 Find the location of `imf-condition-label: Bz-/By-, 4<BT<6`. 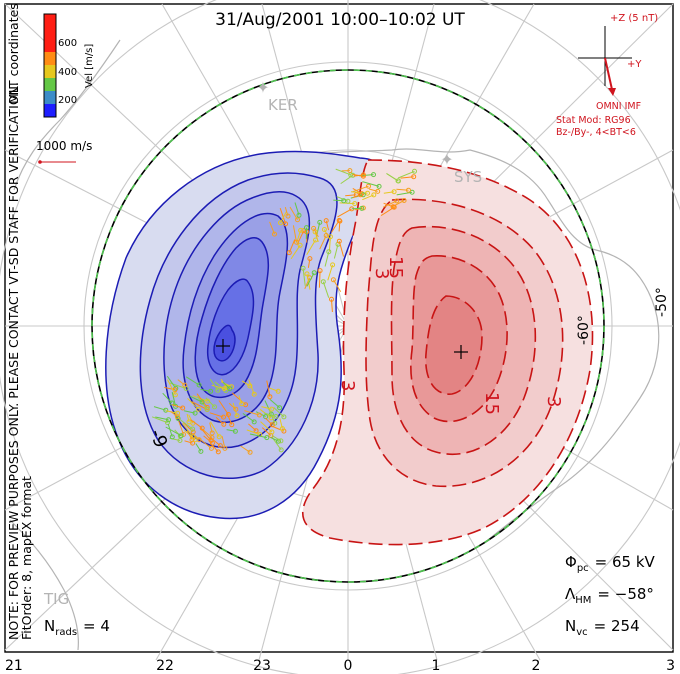

imf-condition-label: Bz-/By-, 4<BT<6 is located at coordinates (596, 132).